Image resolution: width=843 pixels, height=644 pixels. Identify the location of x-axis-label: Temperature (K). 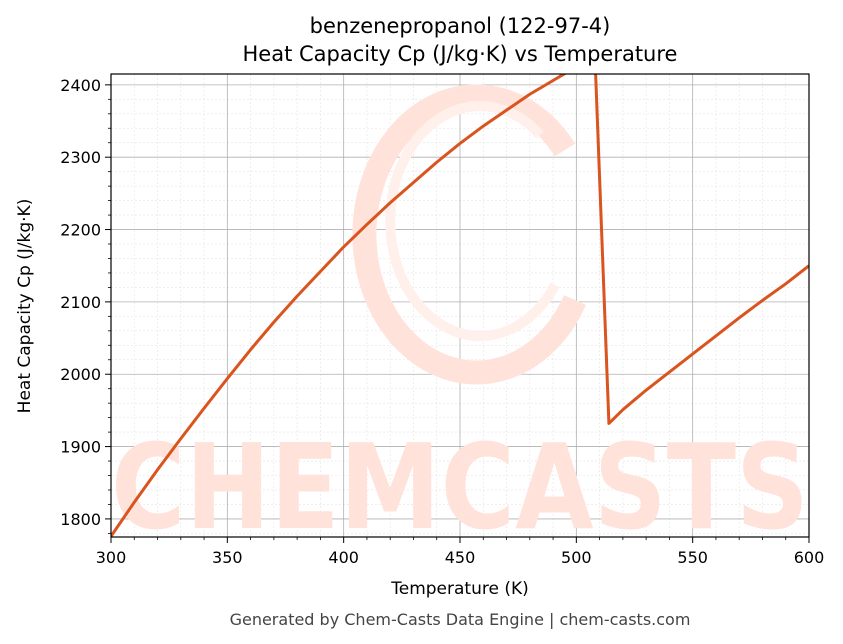
(459, 589).